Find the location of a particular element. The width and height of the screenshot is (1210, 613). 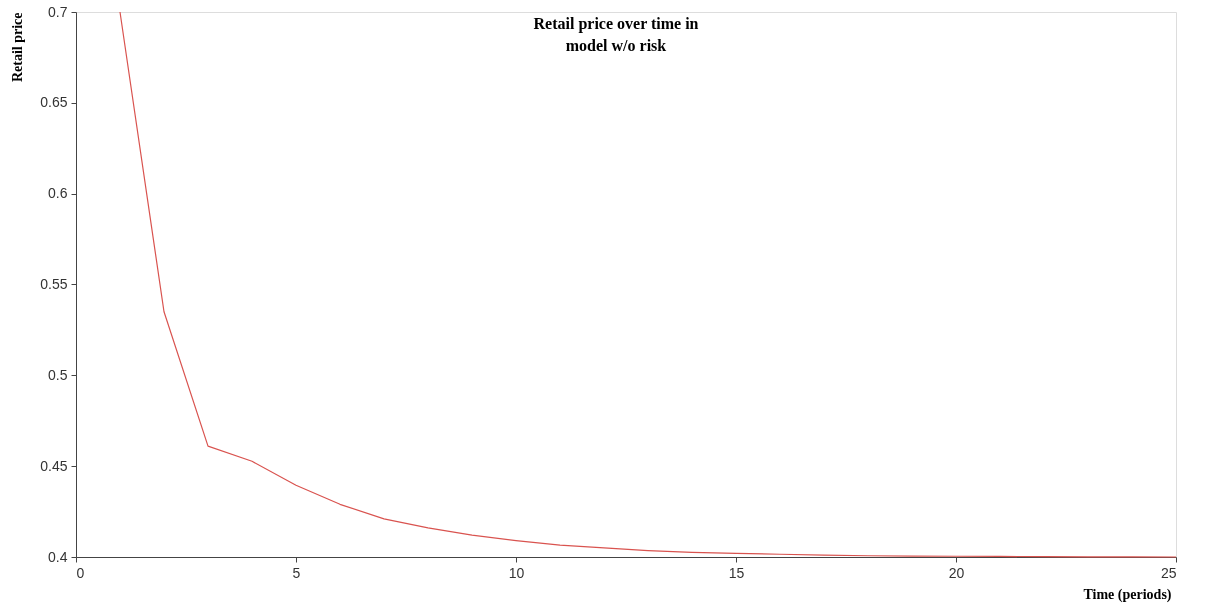

y-tick-label: 0.6 is located at coordinates (58, 193).